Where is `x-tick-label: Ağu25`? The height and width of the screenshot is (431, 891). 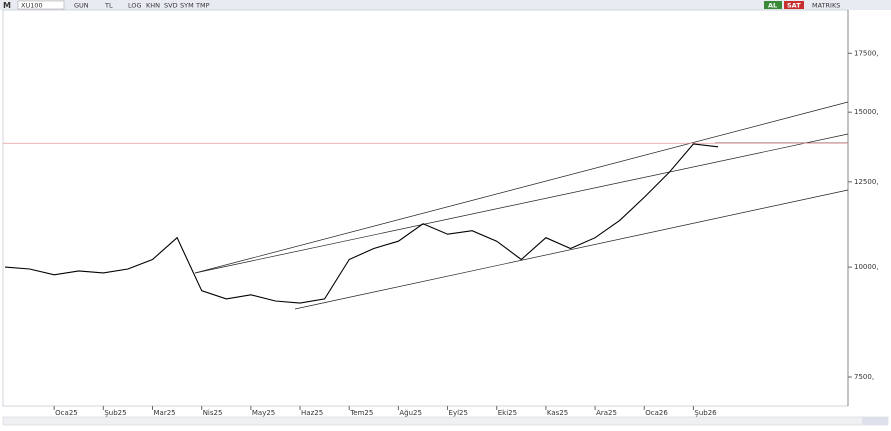
x-tick-label: Ağu25 is located at coordinates (410, 413).